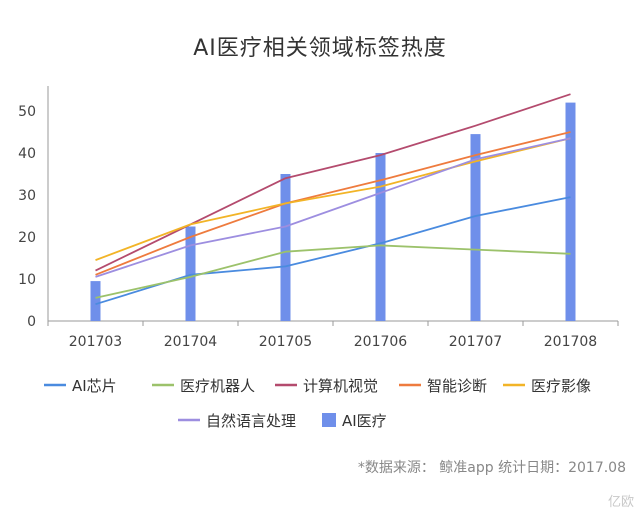  Describe the element at coordinates (457, 386) in the screenshot. I see `legend-label: 智能诊断` at that location.